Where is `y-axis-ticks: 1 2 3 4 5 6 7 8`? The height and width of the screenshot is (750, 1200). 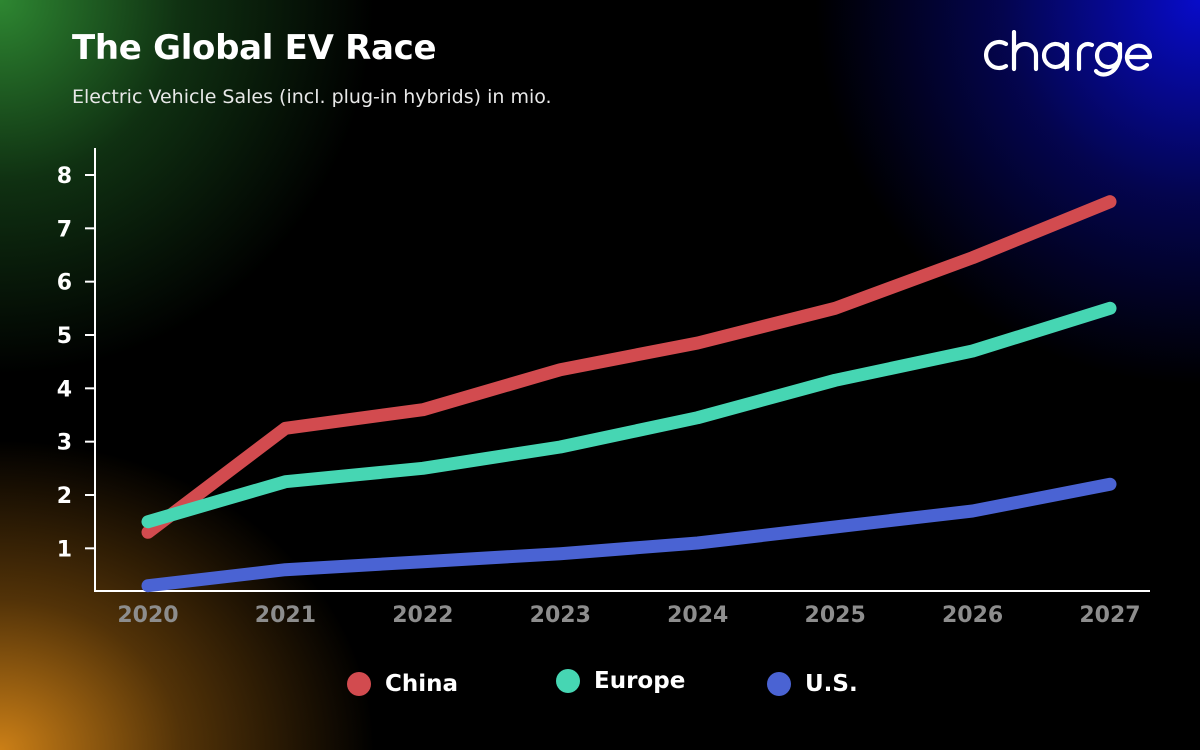 y-axis-ticks: 1 2 3 4 5 6 7 8 is located at coordinates (76, 363).